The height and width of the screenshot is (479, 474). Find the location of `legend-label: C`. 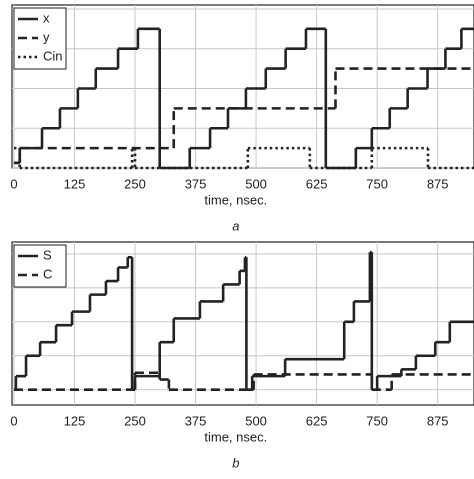

legend-label: C is located at coordinates (47, 273).